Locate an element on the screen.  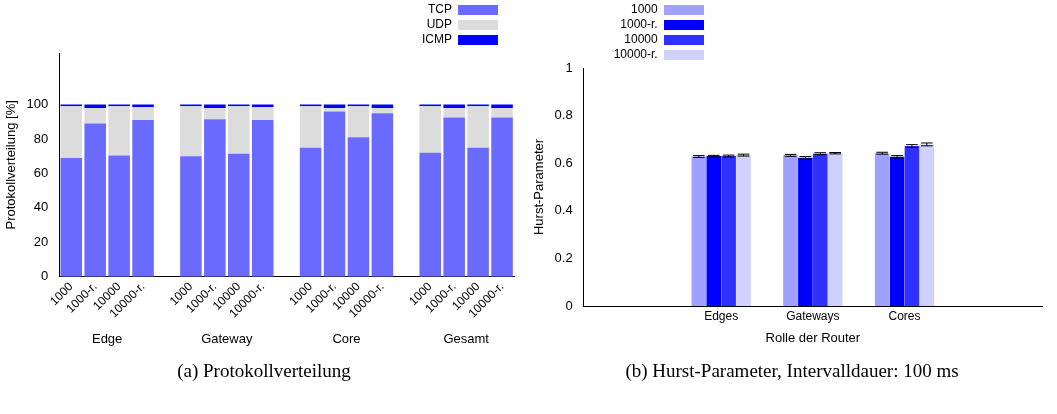
y-tick-label: 100 is located at coordinates (37, 104).